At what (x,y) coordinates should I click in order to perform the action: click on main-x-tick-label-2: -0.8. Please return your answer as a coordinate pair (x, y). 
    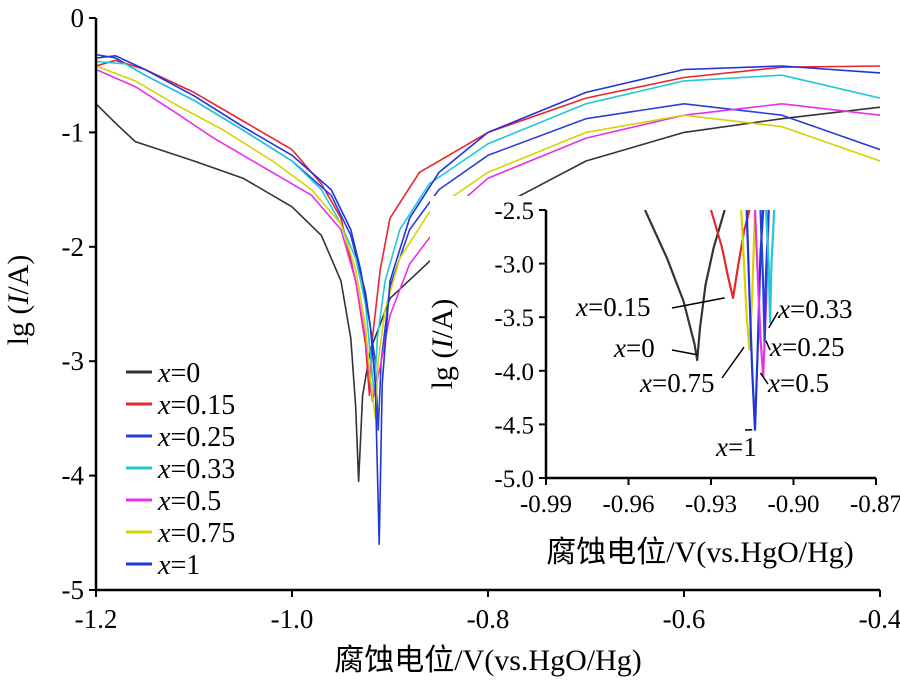
    Looking at the image, I should click on (488, 619).